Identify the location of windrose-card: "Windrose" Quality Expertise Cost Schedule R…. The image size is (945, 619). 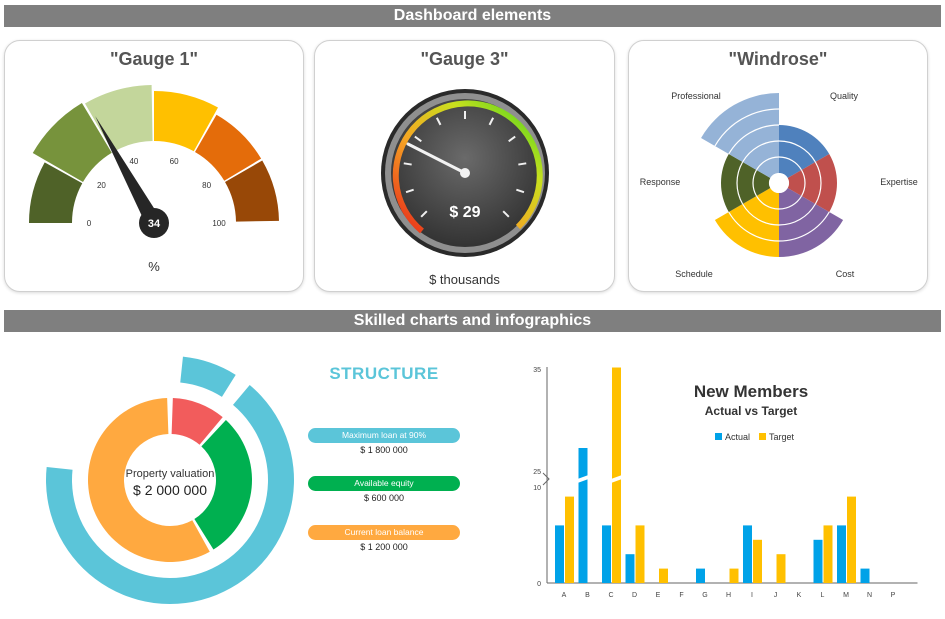
(778, 166).